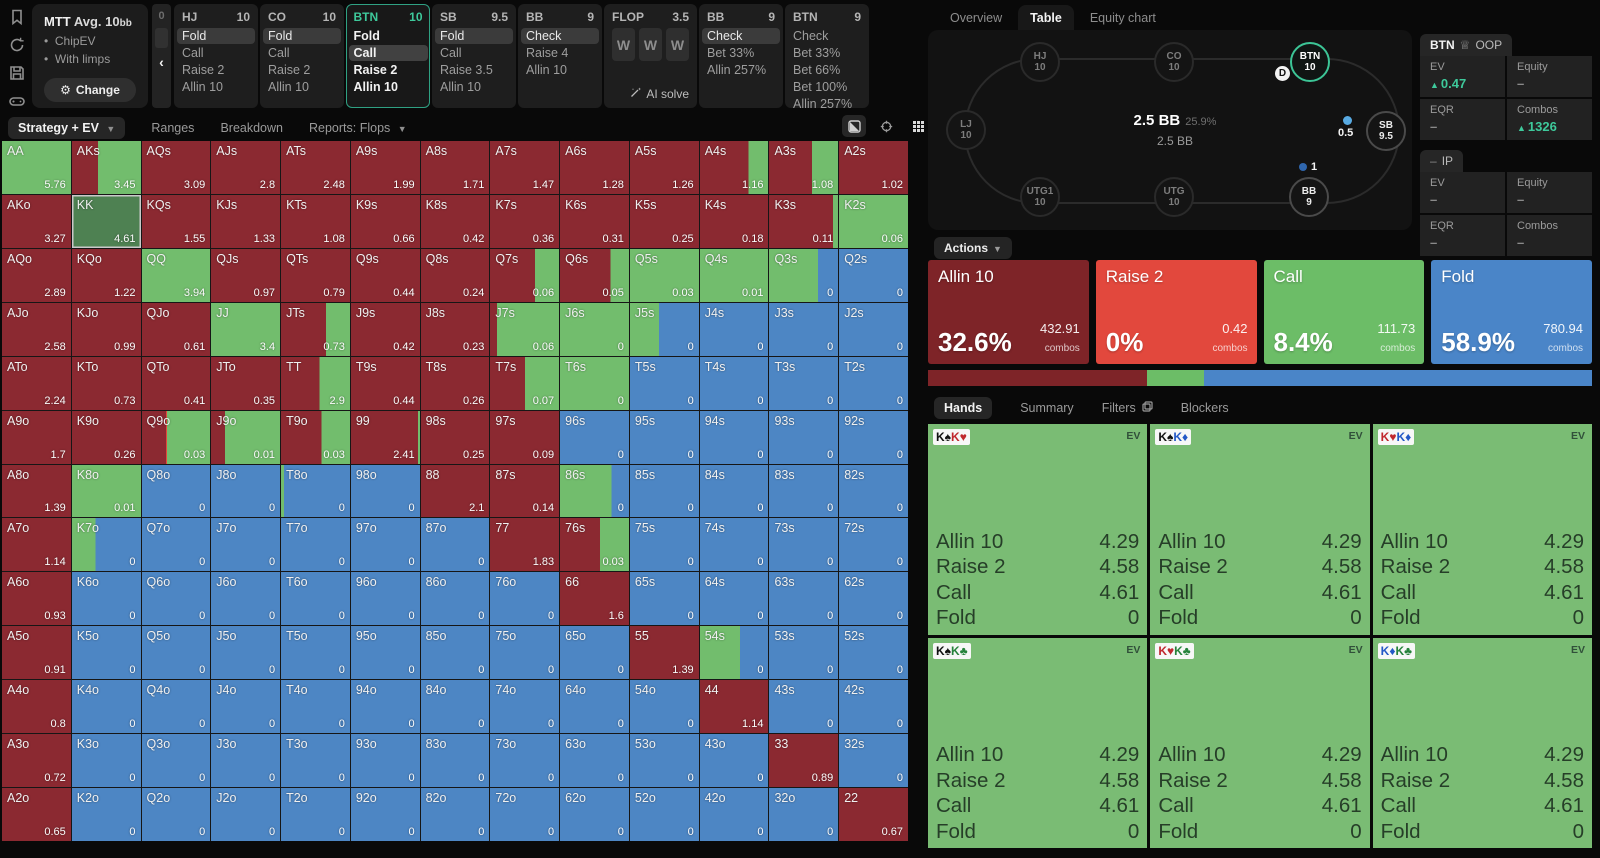 The width and height of the screenshot is (1600, 858). I want to click on action-box-allin-10: Allin 10 32.6% 432.91 combos, so click(1008, 312).